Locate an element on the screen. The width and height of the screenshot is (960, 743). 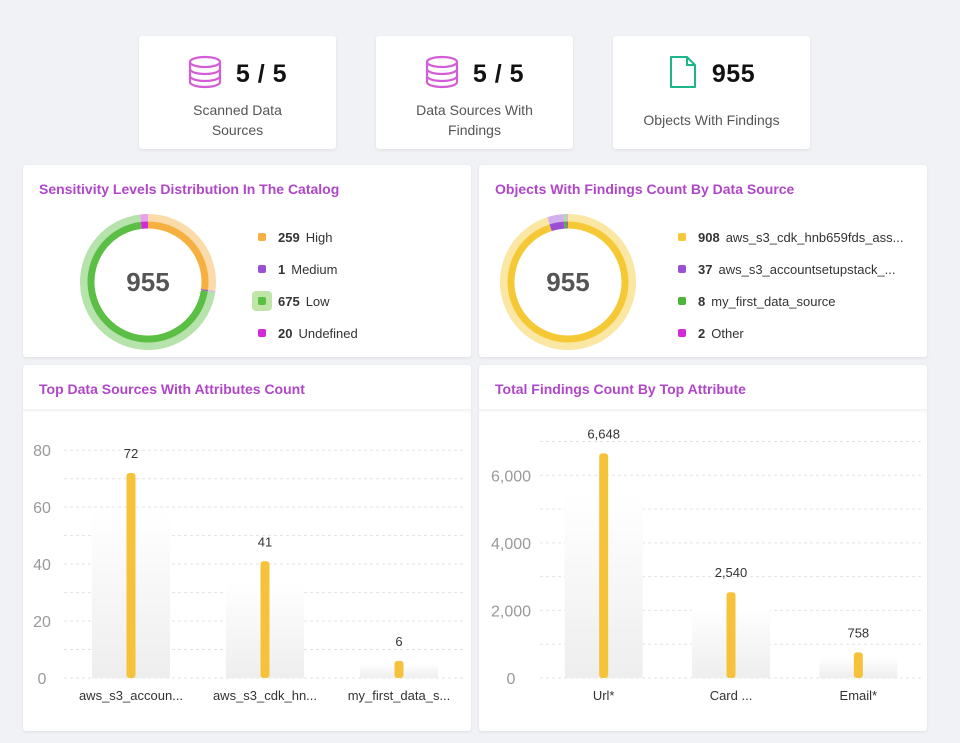
y-tick-label: 20 is located at coordinates (42, 622).